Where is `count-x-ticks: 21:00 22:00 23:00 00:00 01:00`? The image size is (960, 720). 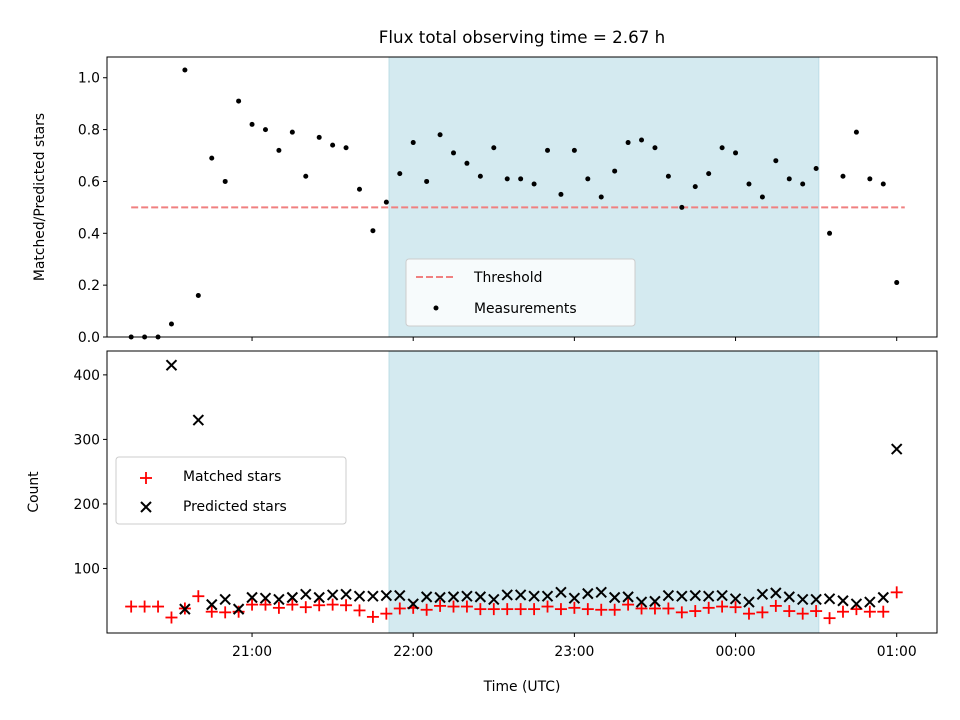 count-x-ticks: 21:00 22:00 23:00 00:00 01:00 is located at coordinates (574, 646).